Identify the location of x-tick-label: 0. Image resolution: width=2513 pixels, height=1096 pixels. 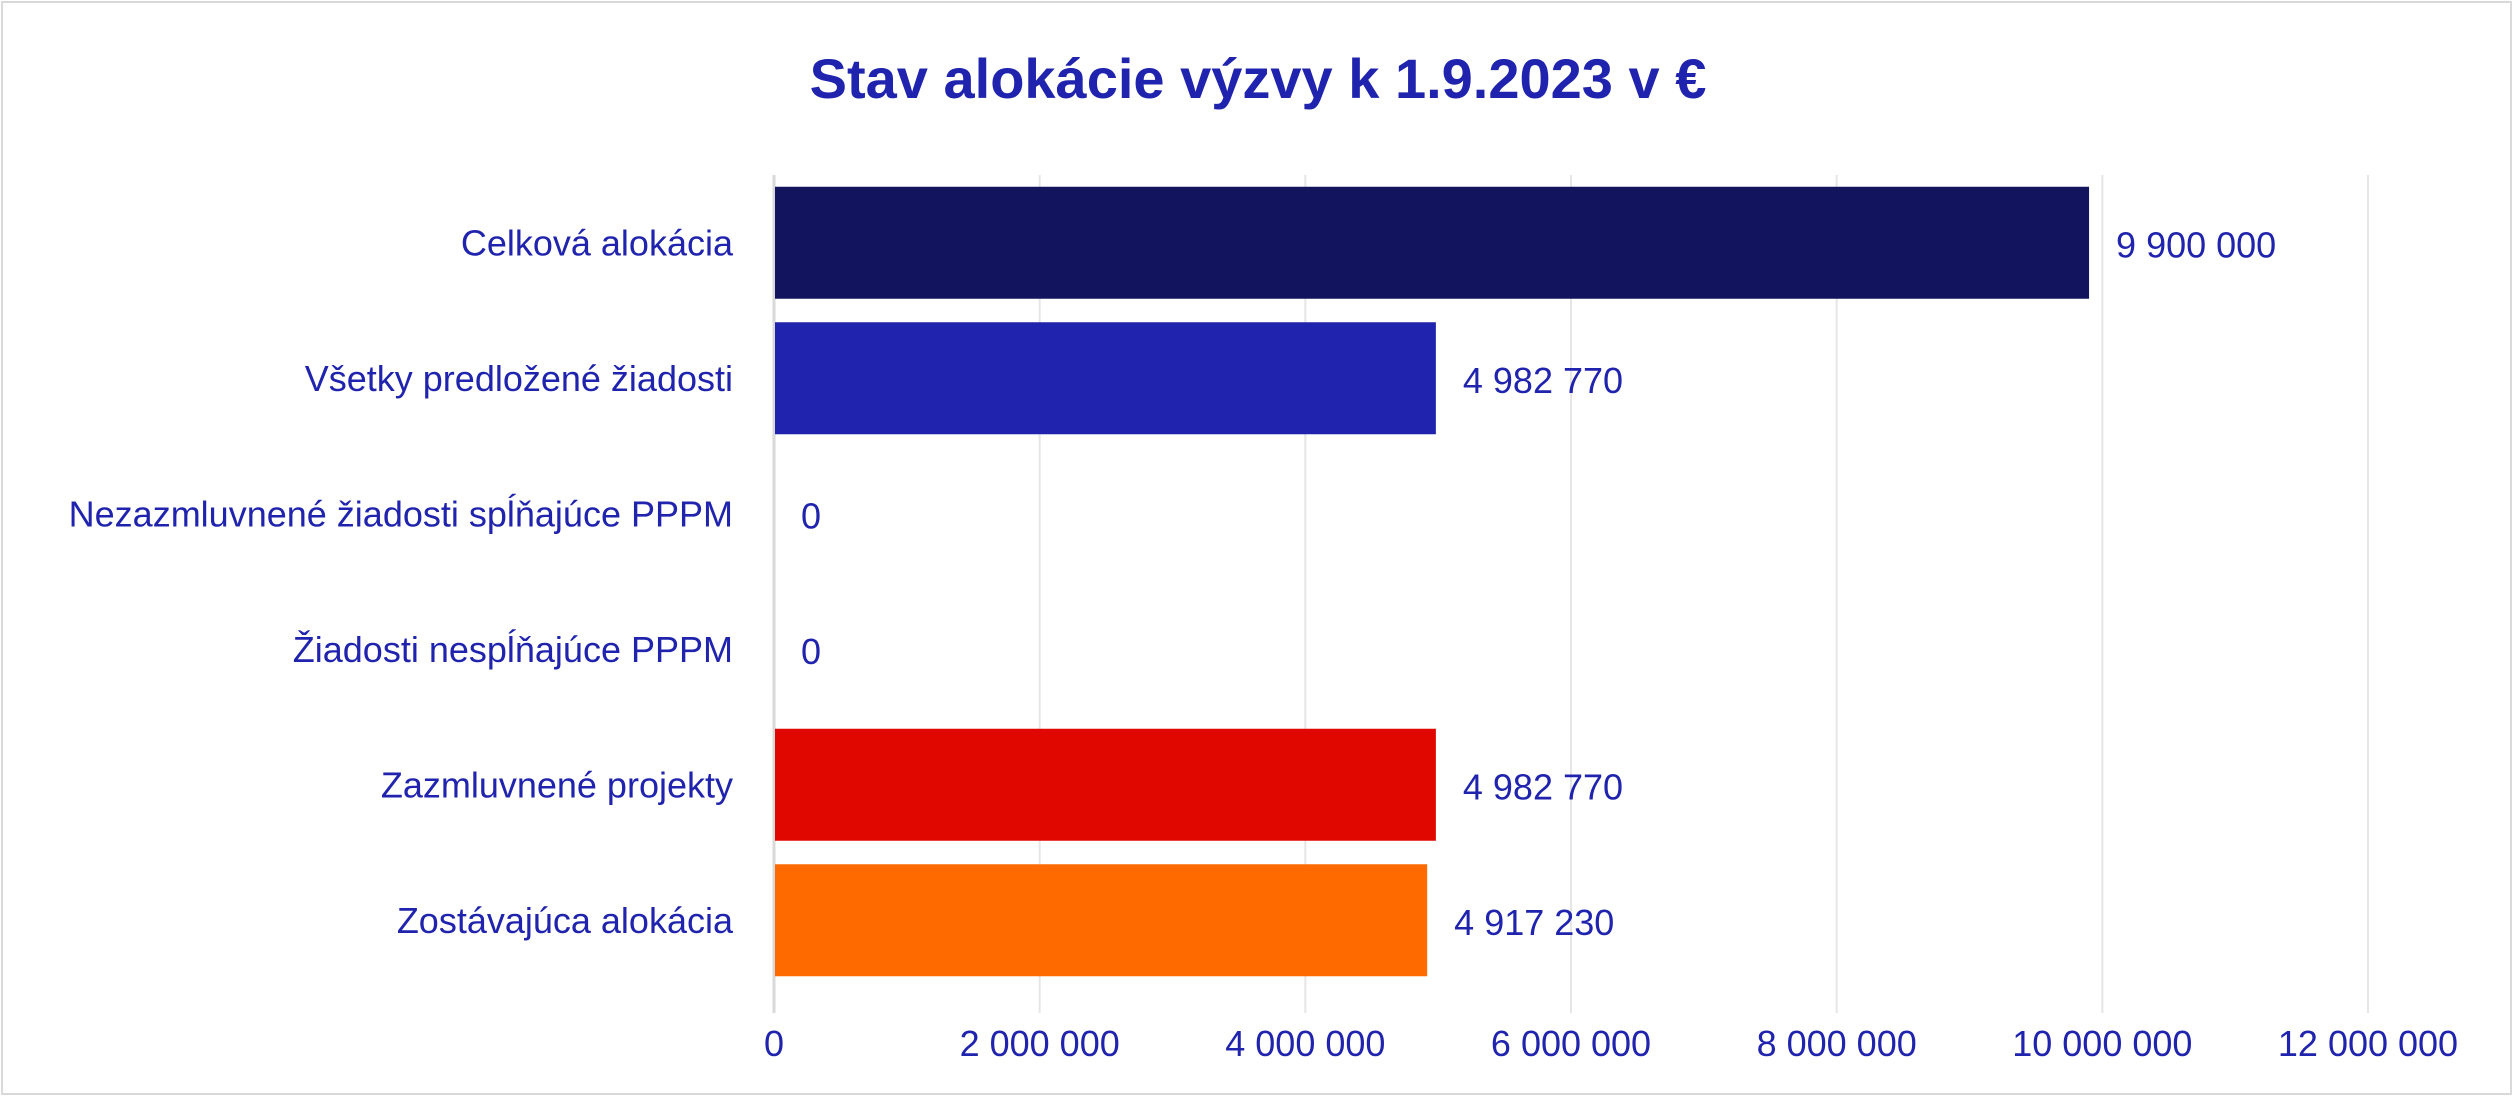
(774, 1043).